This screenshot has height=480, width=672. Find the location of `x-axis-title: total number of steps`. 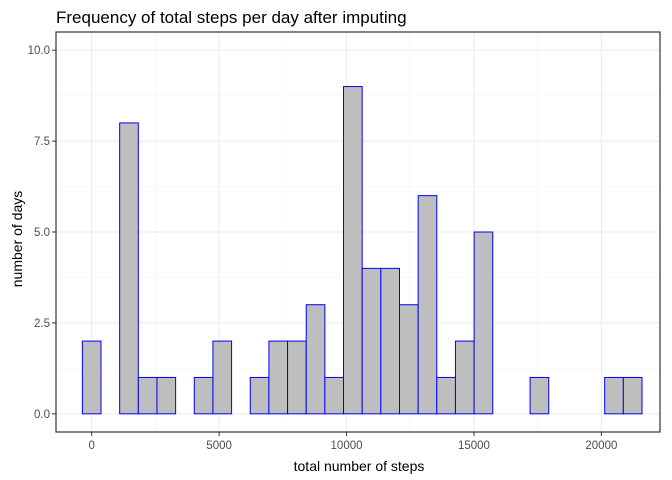

x-axis-title: total number of steps is located at coordinates (359, 466).